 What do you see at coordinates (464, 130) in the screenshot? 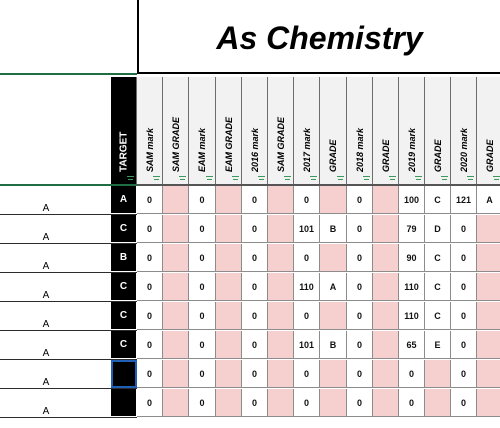
I see `column-header-13: 2020 mark` at bounding box center [464, 130].